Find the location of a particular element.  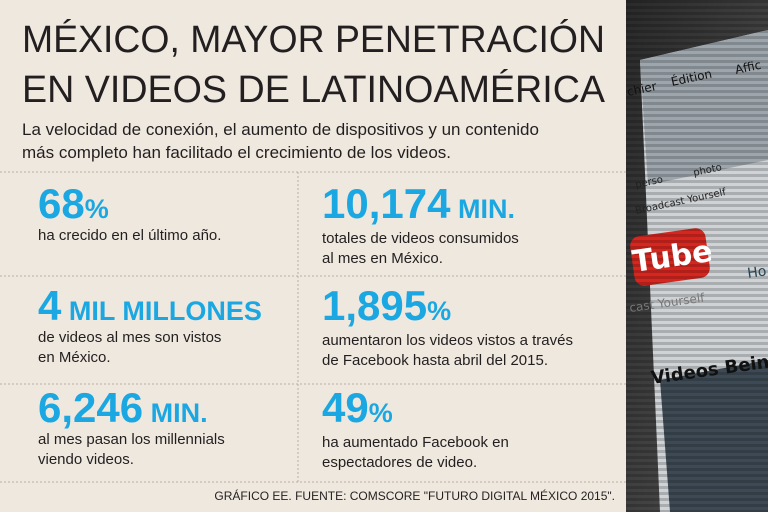

stat-value: 68% is located at coordinates (73, 203).